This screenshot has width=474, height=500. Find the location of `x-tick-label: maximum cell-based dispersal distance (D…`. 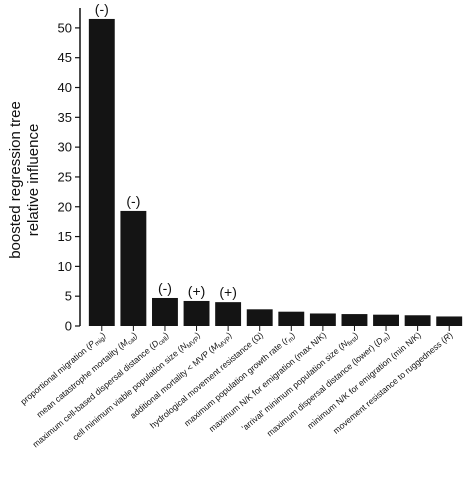

x-tick-label: maximum cell-based dispersal distance (D… is located at coordinates (100, 390).